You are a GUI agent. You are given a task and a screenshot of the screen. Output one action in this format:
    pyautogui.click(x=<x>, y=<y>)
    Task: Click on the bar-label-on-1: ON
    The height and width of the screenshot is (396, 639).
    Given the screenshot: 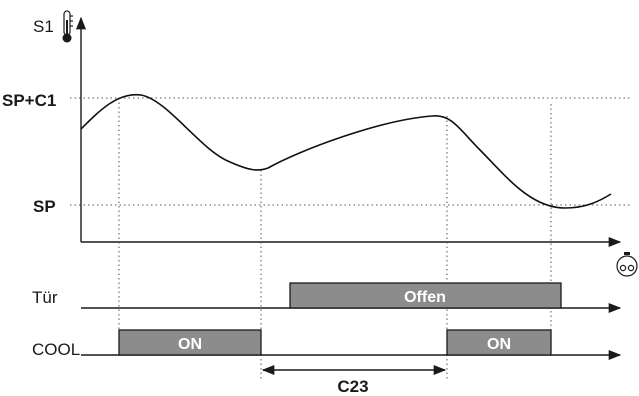 What is the action you would take?
    pyautogui.click(x=190, y=344)
    